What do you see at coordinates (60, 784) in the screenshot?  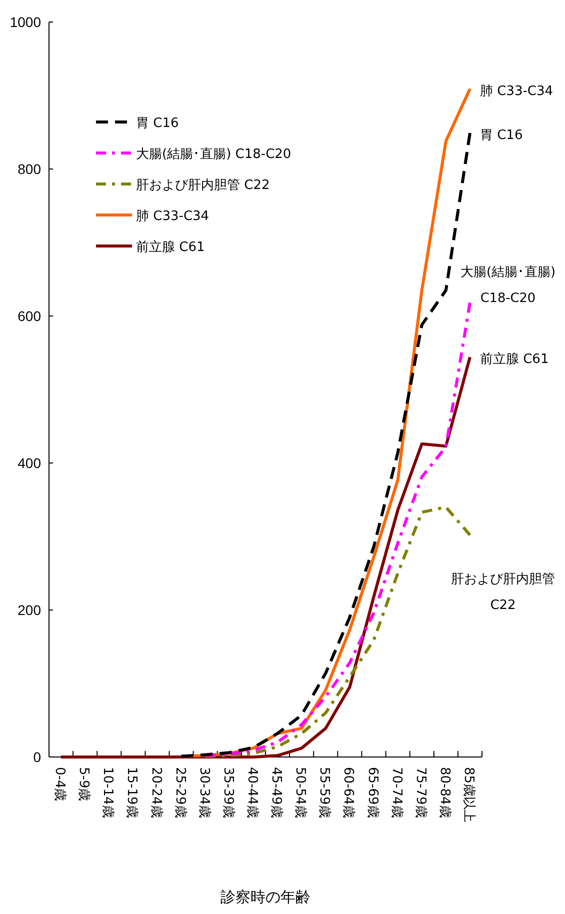 I see `x-tick-label: 0-4歳` at bounding box center [60, 784].